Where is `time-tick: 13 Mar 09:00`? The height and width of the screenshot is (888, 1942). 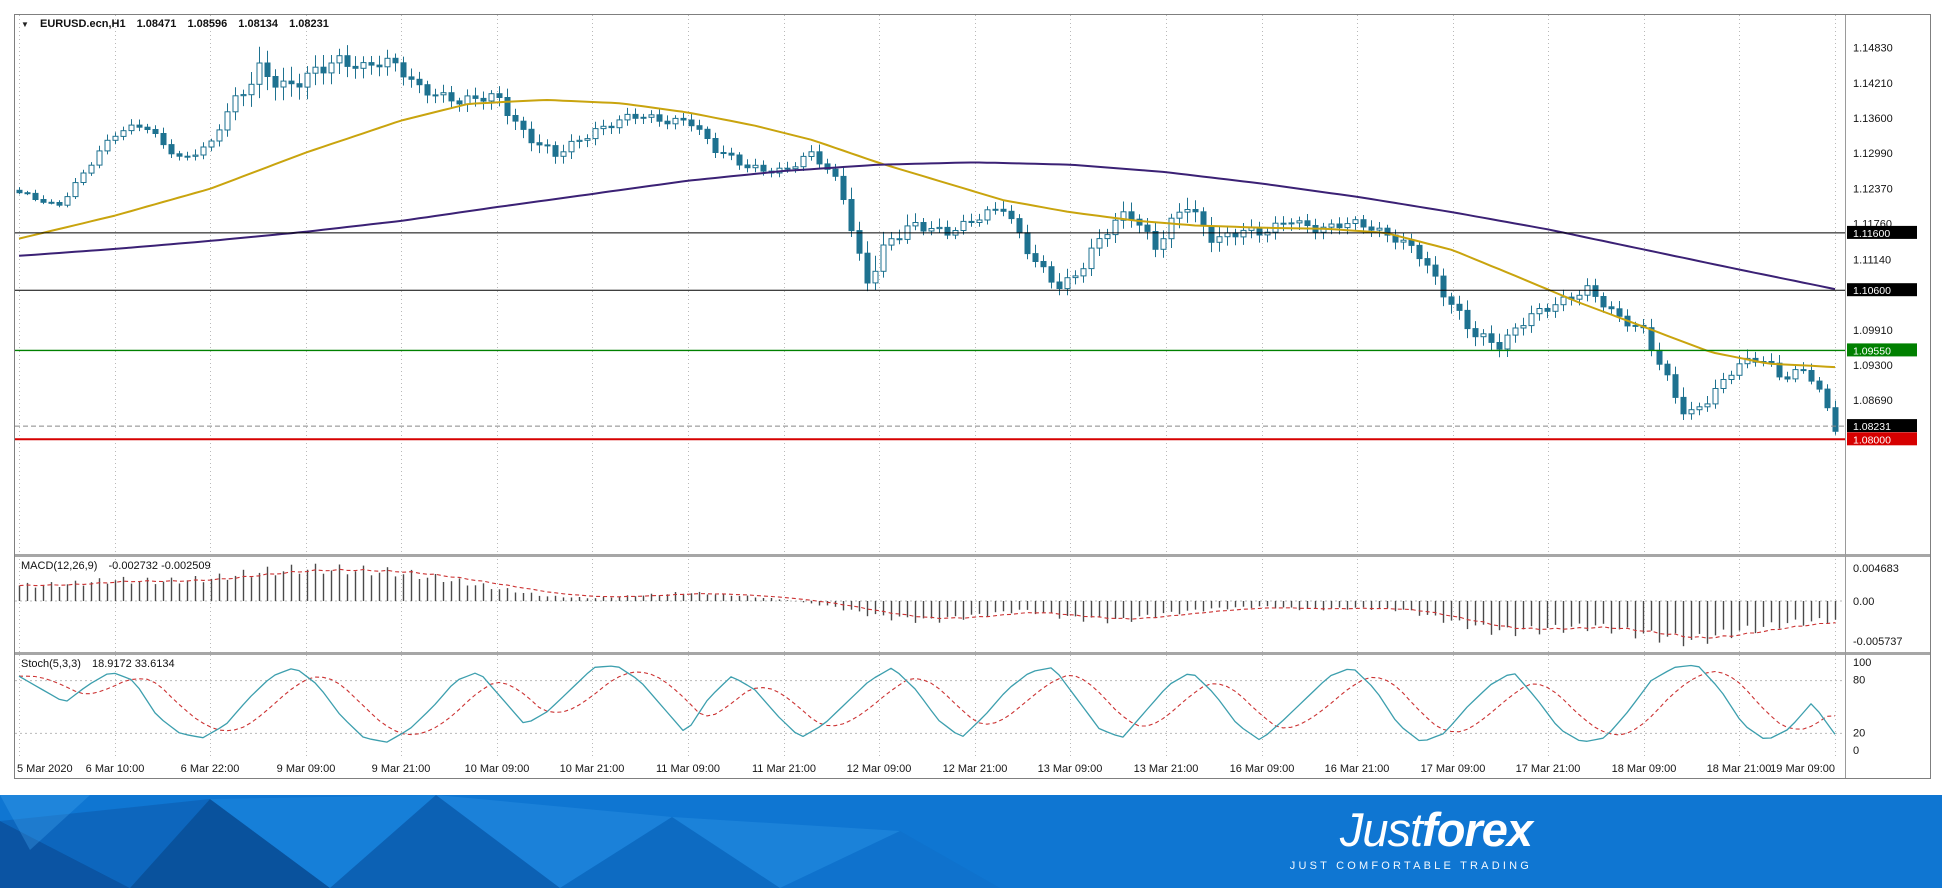
time-tick: 13 Mar 09:00 is located at coordinates (1070, 769).